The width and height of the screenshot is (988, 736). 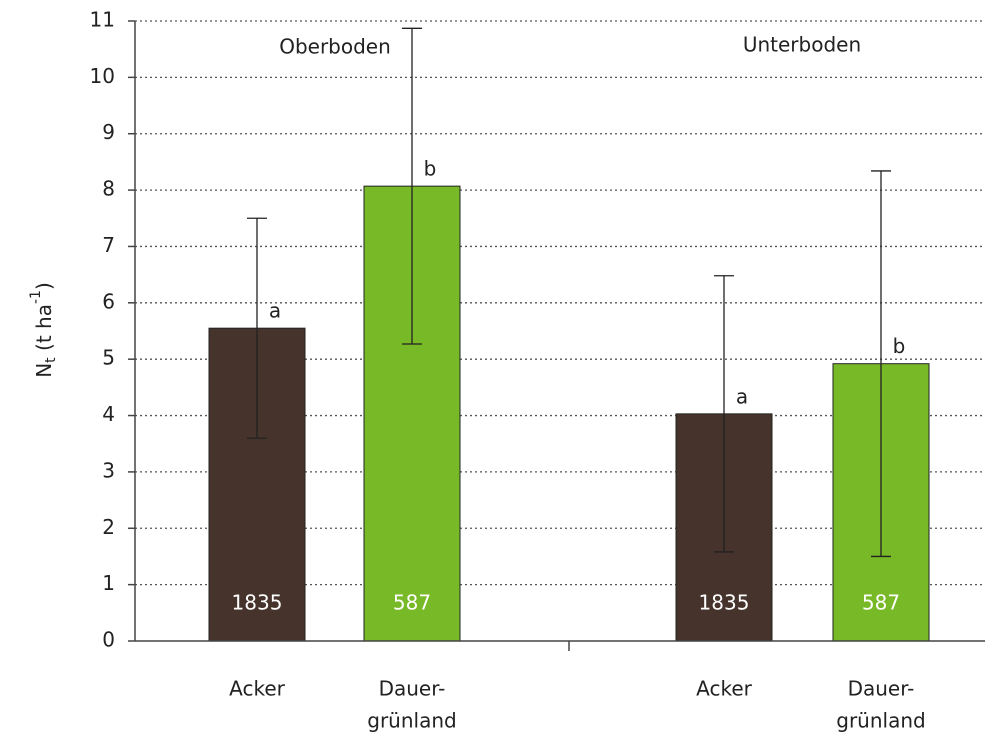 What do you see at coordinates (108, 470) in the screenshot?
I see `y-tick-label: 3` at bounding box center [108, 470].